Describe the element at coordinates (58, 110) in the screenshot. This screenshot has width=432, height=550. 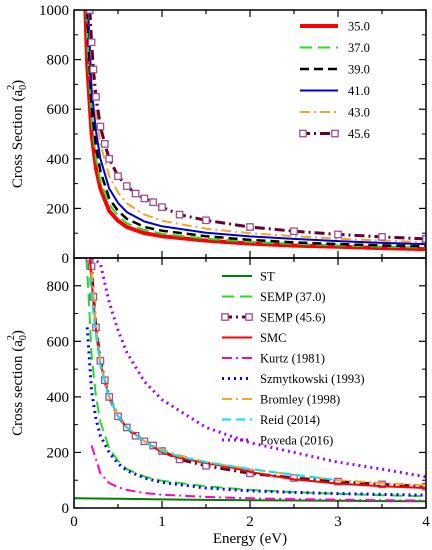
I see `top-y-tick-label: 600` at that location.